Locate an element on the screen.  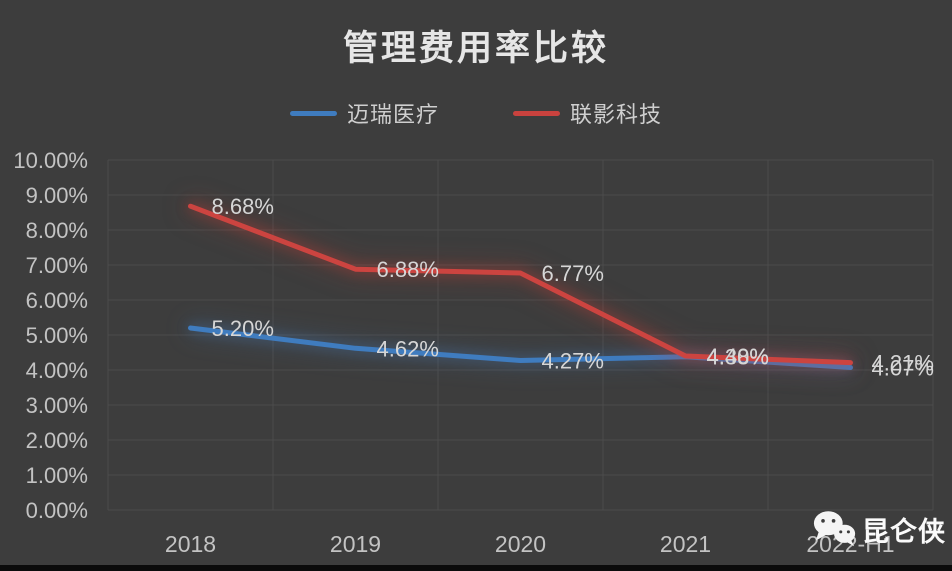
data-label-联影科技-2018: 8.68% is located at coordinates (243, 206).